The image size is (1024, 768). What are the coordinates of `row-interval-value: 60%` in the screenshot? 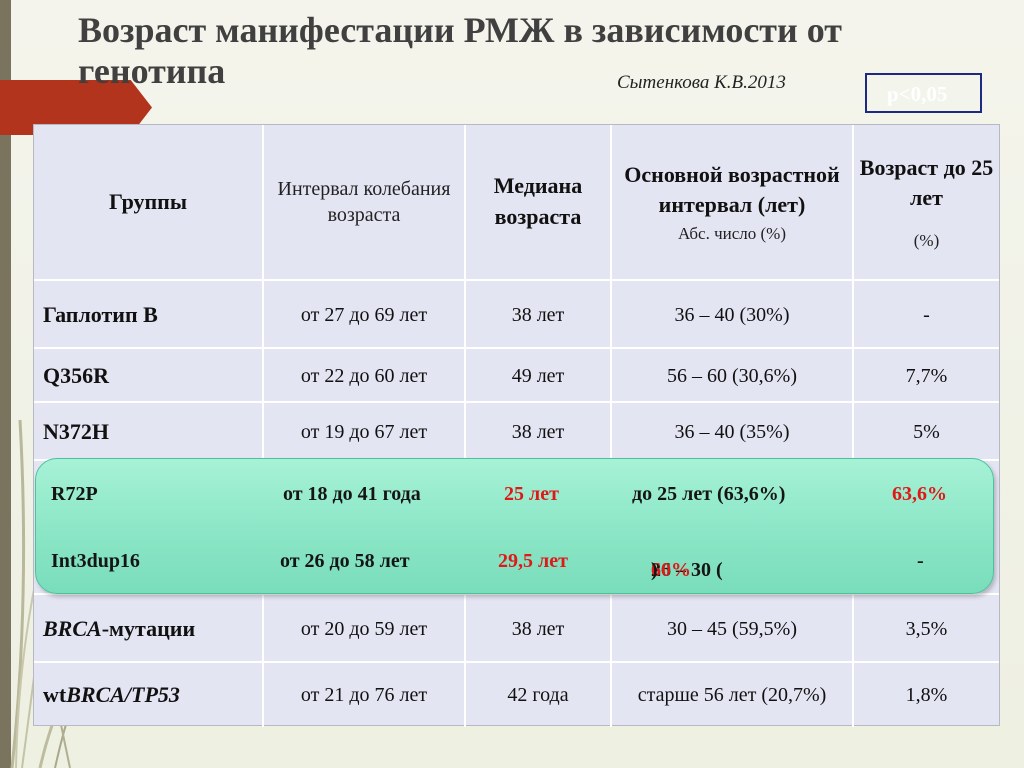 It's located at (671, 570).